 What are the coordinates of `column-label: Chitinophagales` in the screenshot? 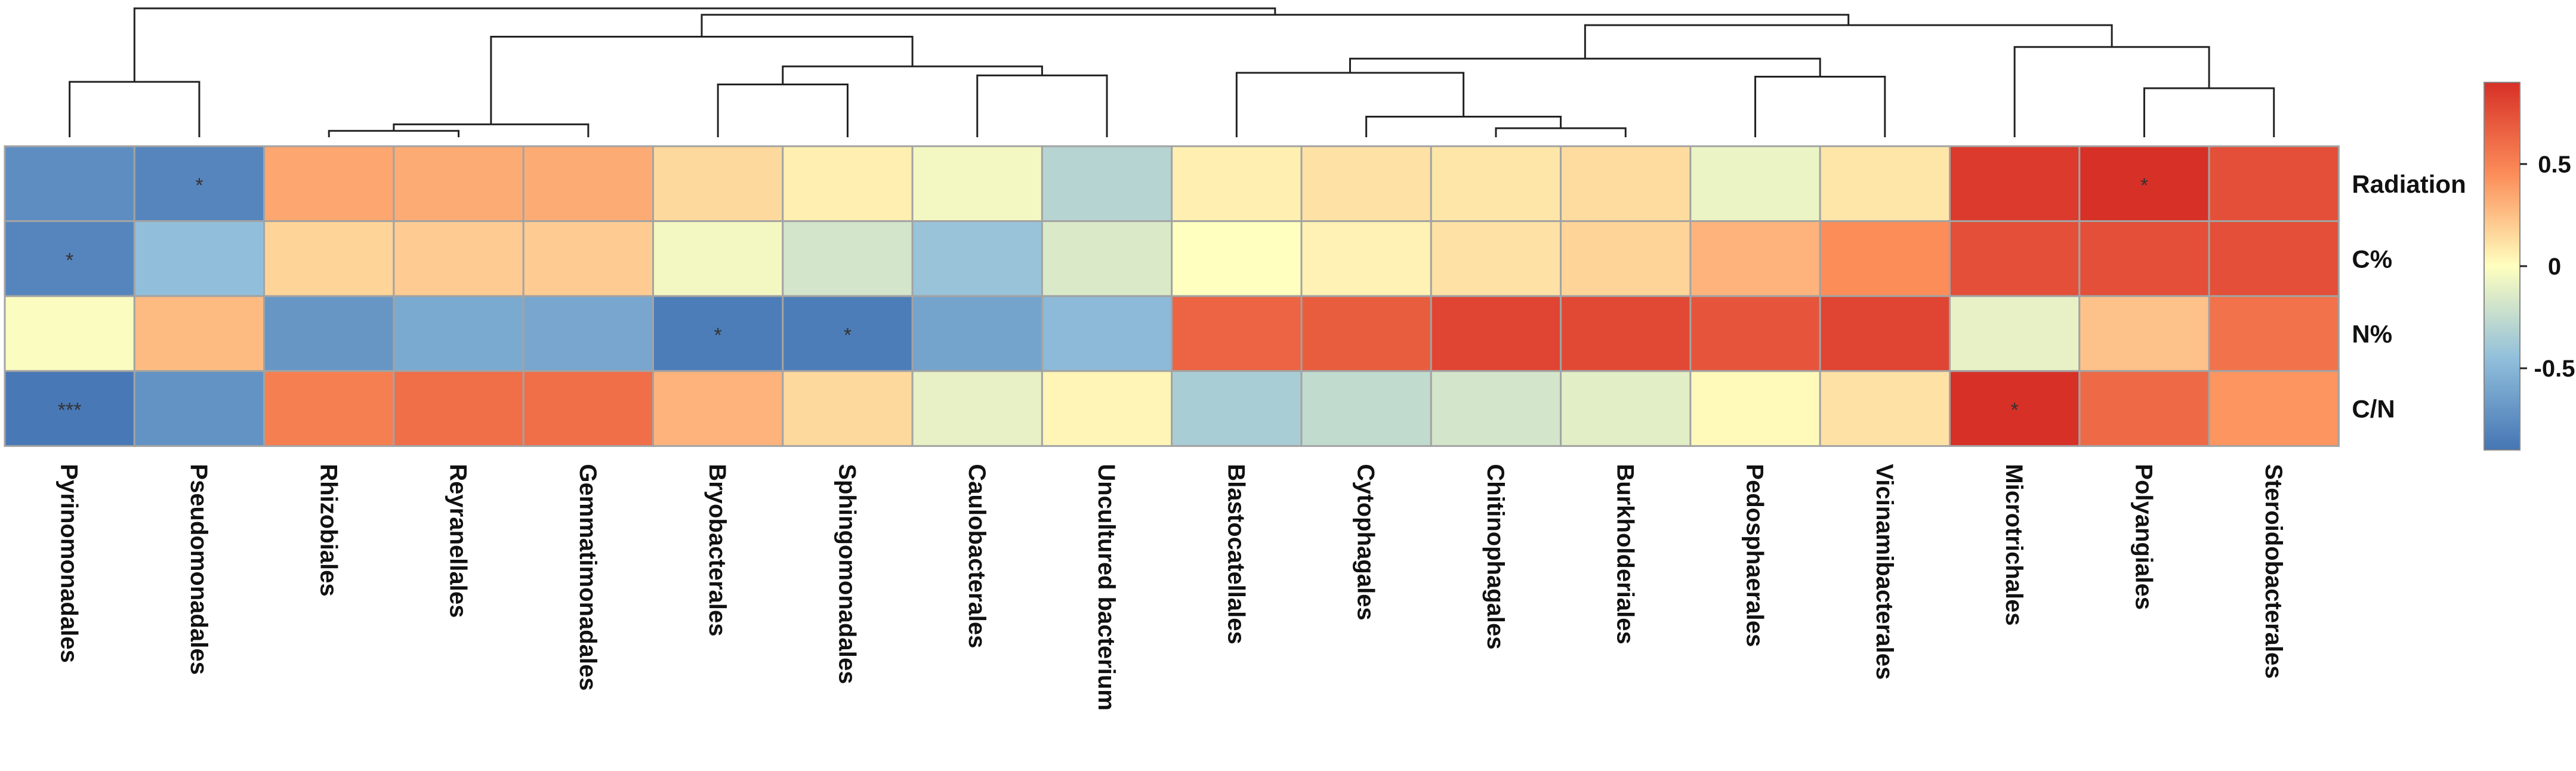 It's located at (1495, 556).